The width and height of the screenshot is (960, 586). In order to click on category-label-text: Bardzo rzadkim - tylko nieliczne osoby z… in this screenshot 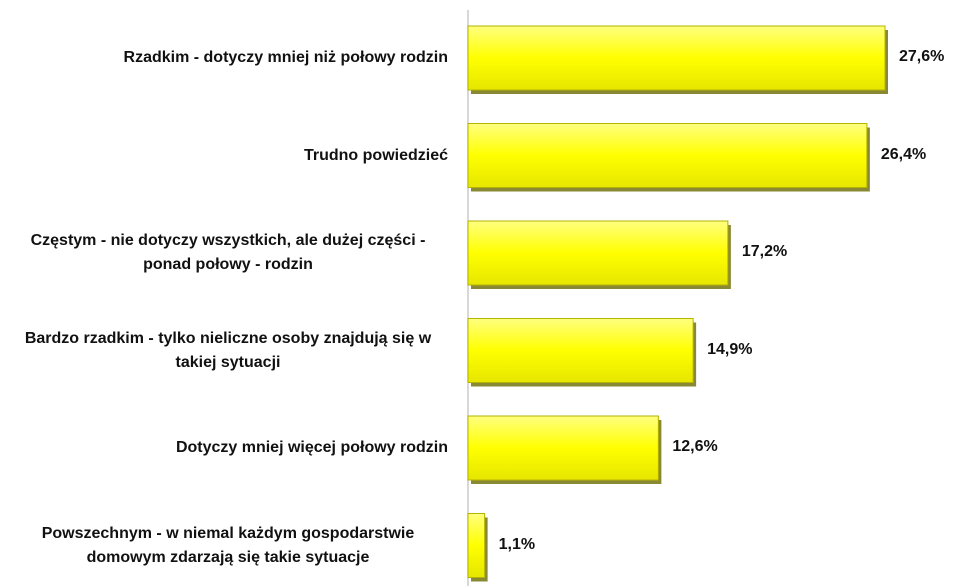, I will do `click(228, 350)`.